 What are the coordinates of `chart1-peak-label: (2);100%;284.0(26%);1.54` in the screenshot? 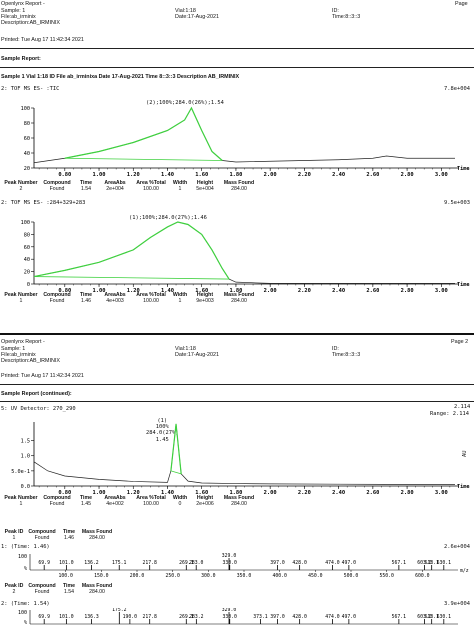 It's located at (185, 103).